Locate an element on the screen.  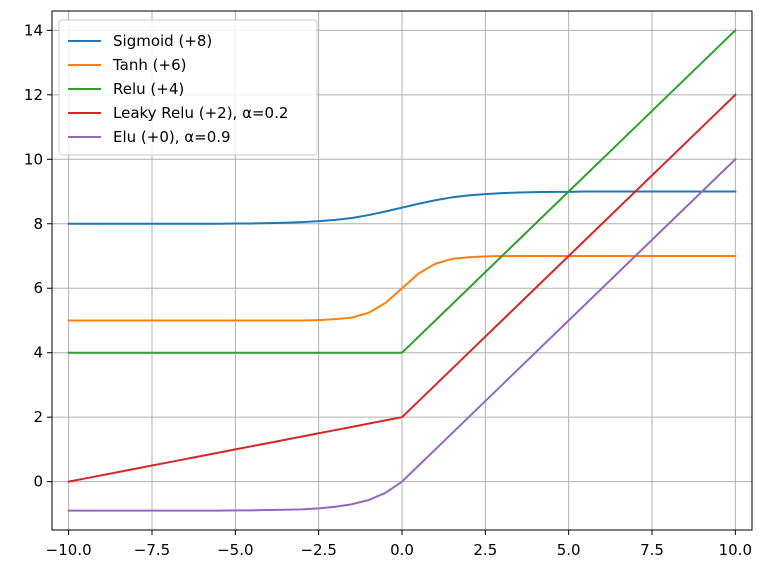
legend-label-0: Sigmoid (+8) is located at coordinates (162, 41).